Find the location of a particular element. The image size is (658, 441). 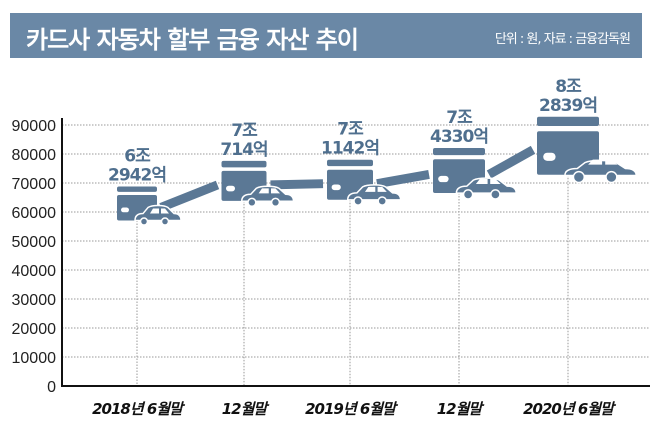

y-tick-label: 90000 is located at coordinates (34, 126).